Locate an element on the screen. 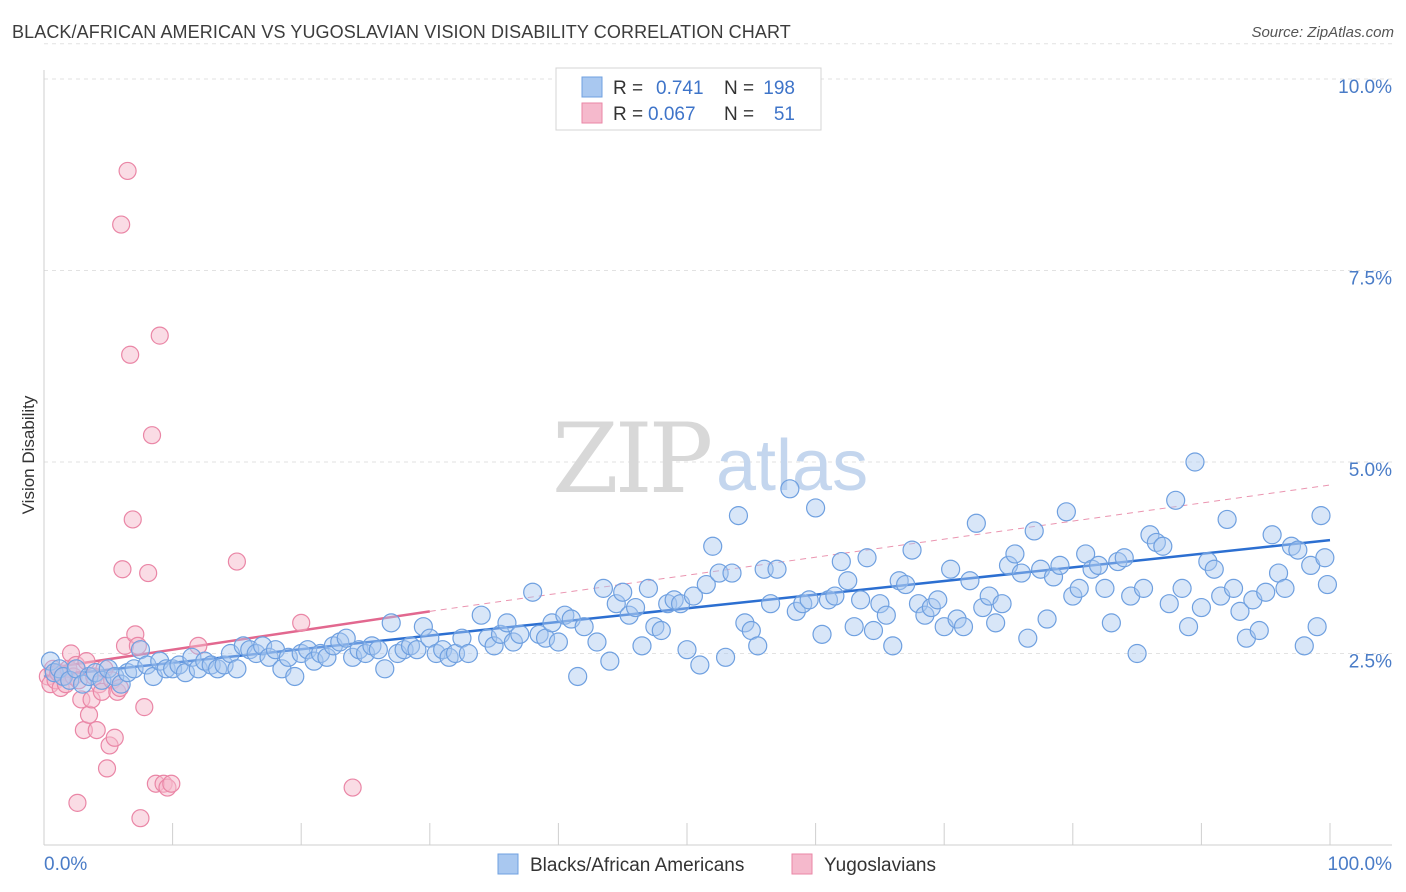 The height and width of the screenshot is (892, 1406). x-tick-min: 0.0% is located at coordinates (65, 864).